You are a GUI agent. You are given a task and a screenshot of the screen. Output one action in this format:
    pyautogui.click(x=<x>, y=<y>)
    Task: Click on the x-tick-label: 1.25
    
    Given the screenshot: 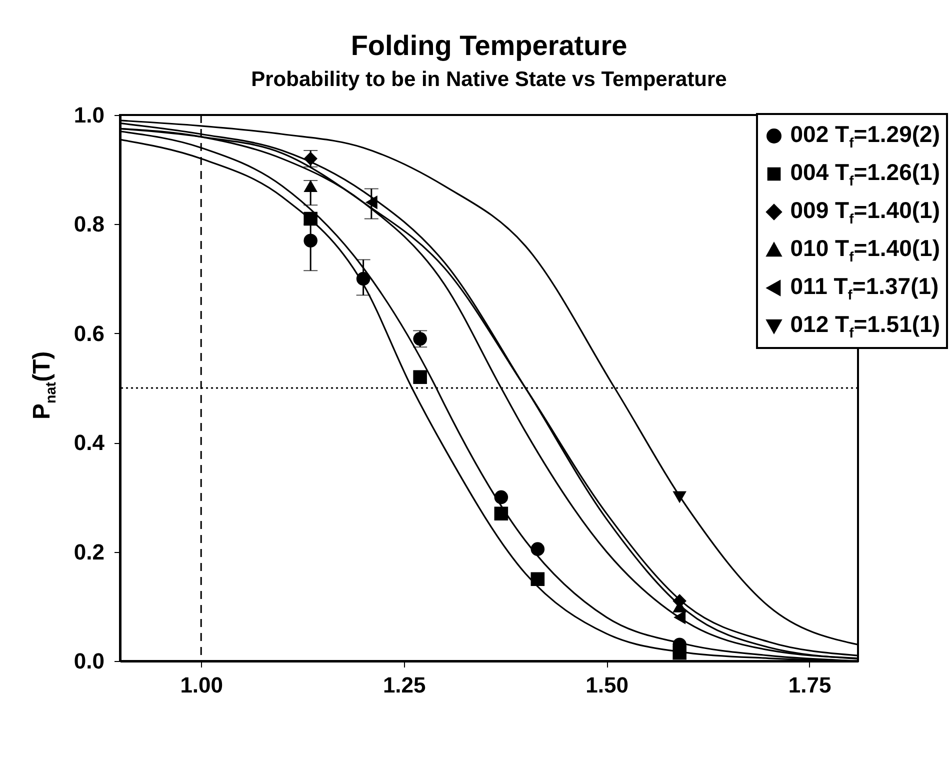 What is the action you would take?
    pyautogui.click(x=404, y=685)
    